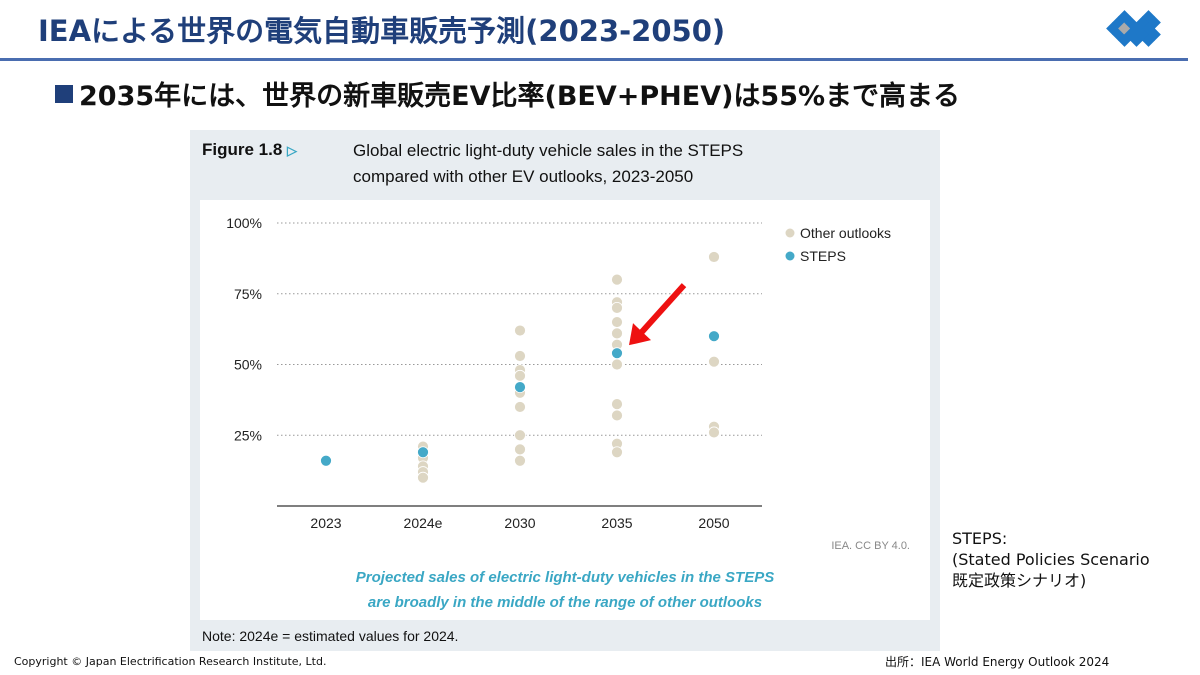  What do you see at coordinates (640, 334) in the screenshot?
I see `arrow-head-icon` at bounding box center [640, 334].